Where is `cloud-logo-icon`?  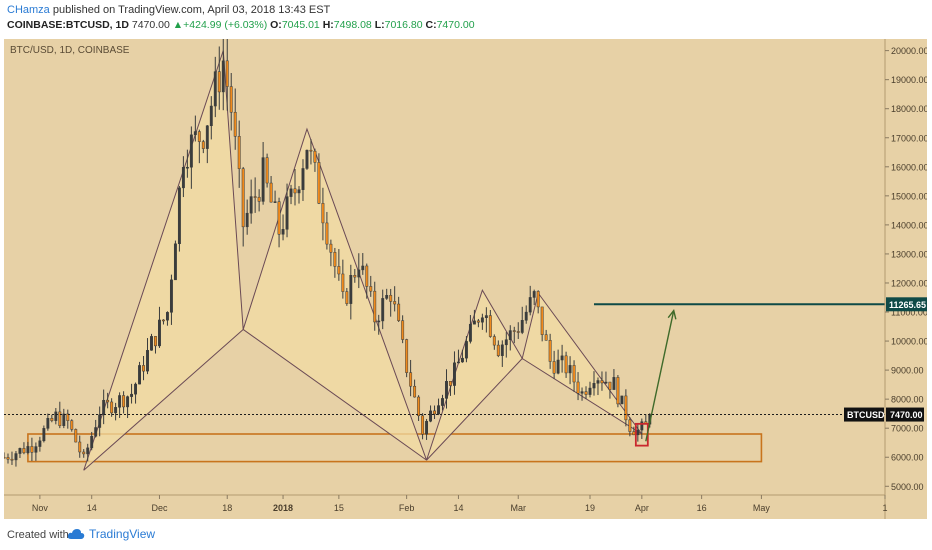 cloud-logo-icon is located at coordinates (76, 534).